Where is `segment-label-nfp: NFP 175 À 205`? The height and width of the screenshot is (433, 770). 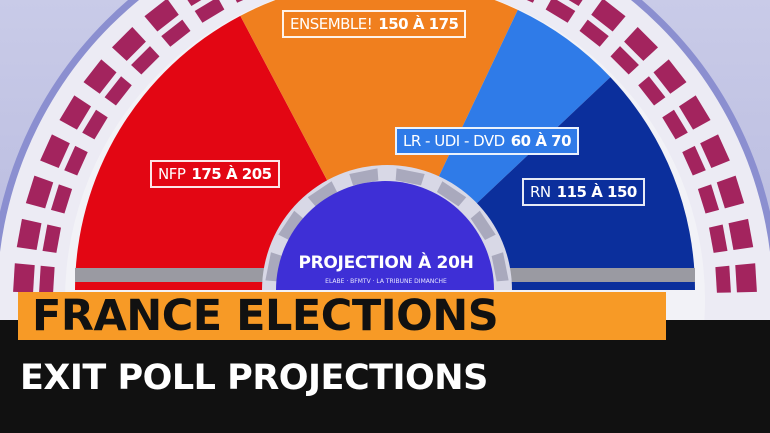 segment-label-nfp: NFP 175 À 205 is located at coordinates (215, 174).